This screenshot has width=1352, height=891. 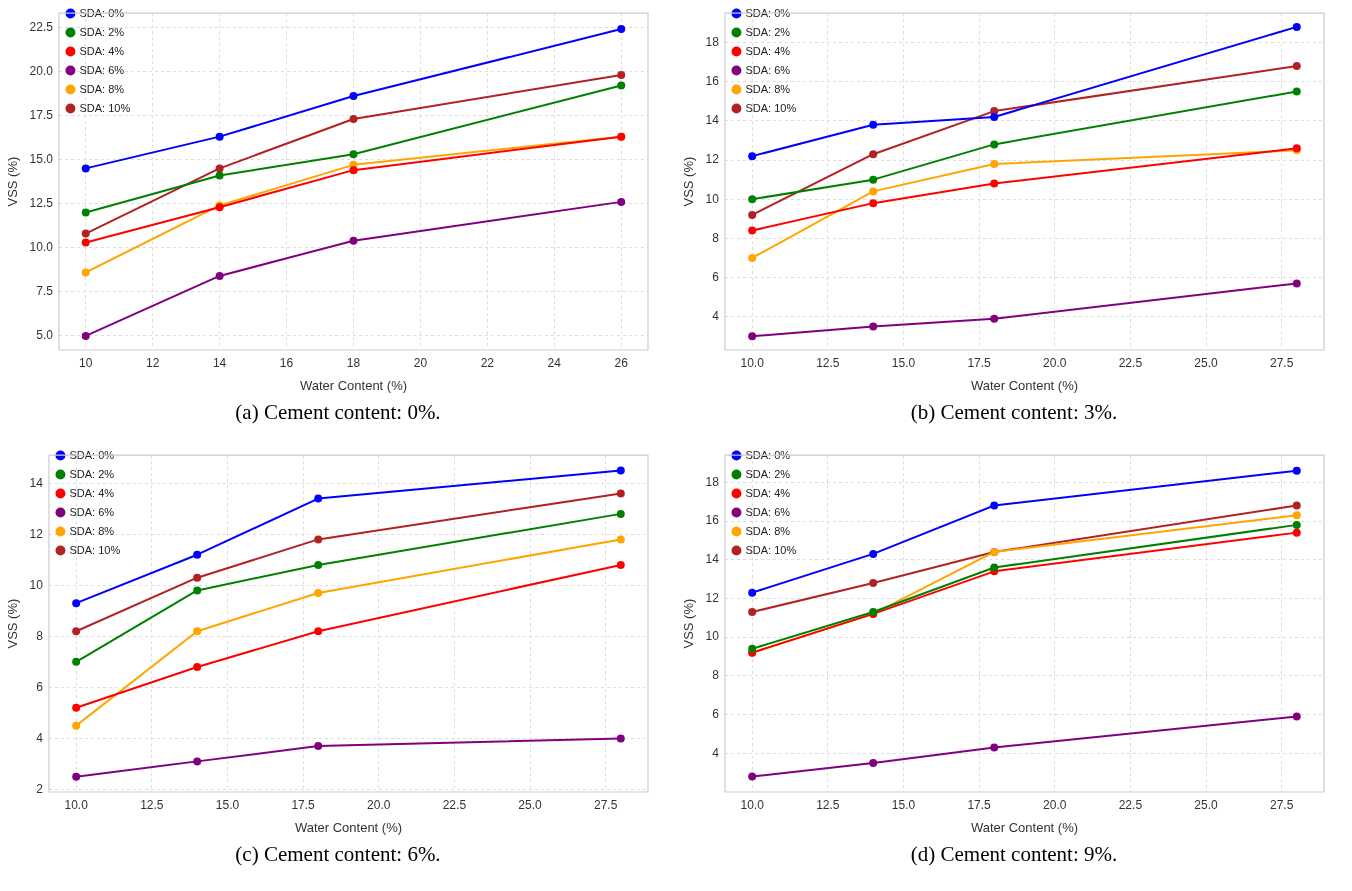 I want to click on text: (a) Cement content: 0%., so click(x=338, y=412).